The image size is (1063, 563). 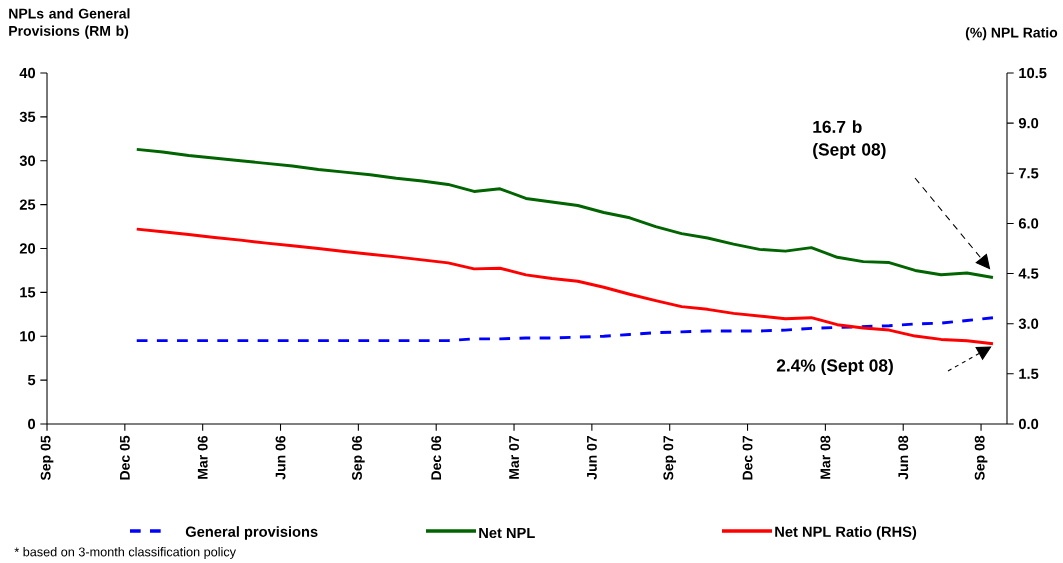 What do you see at coordinates (1029, 173) in the screenshot?
I see `y2-tick-label: 7.5` at bounding box center [1029, 173].